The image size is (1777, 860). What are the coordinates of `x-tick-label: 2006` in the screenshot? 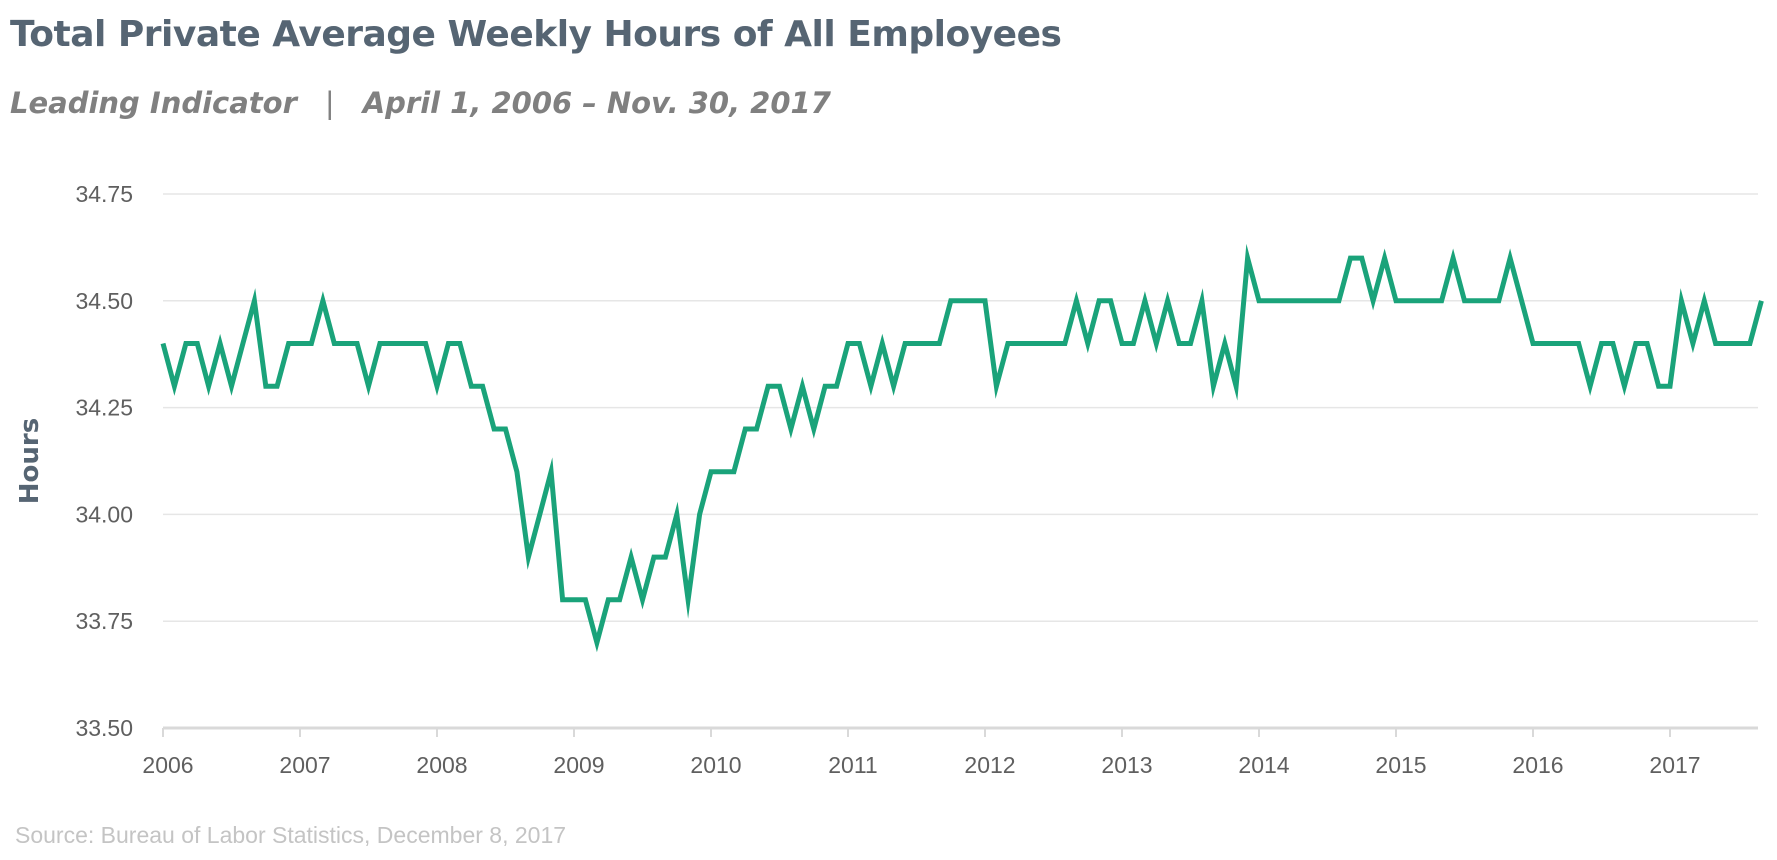 It's located at (167, 765).